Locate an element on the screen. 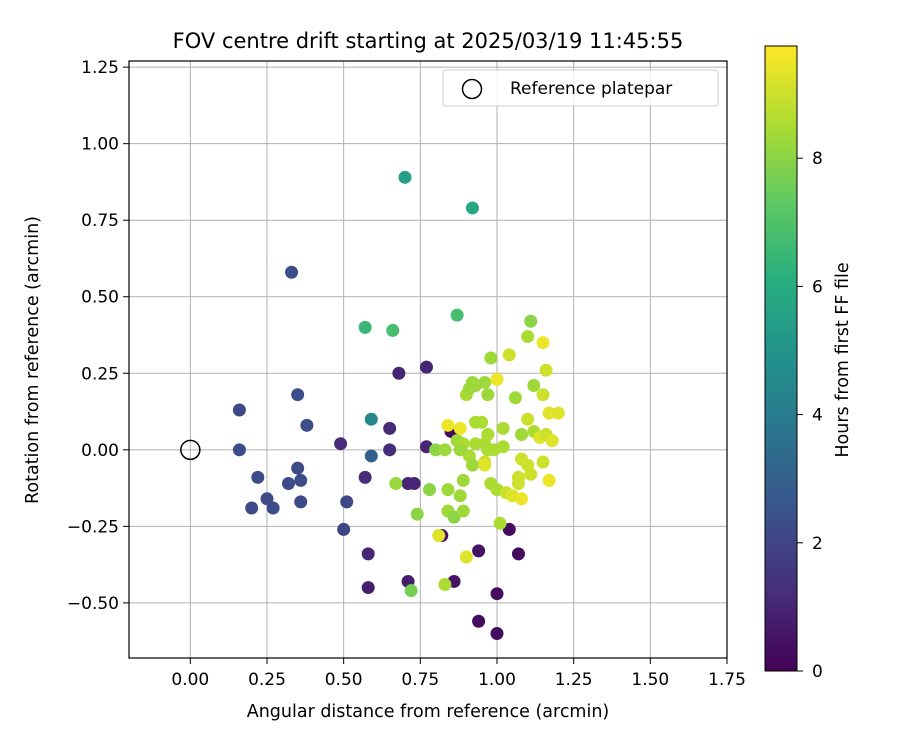 The image size is (900, 750). x-tick-label: 0.75 is located at coordinates (420, 680).